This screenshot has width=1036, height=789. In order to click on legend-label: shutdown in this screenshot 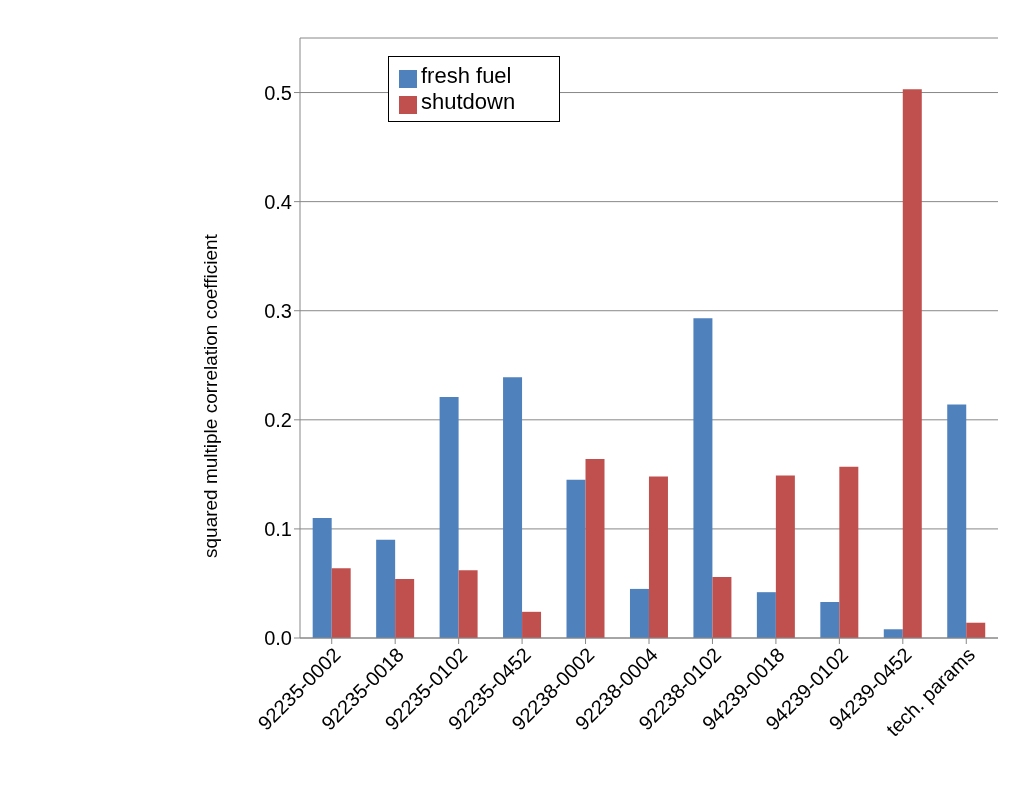, I will do `click(468, 101)`.